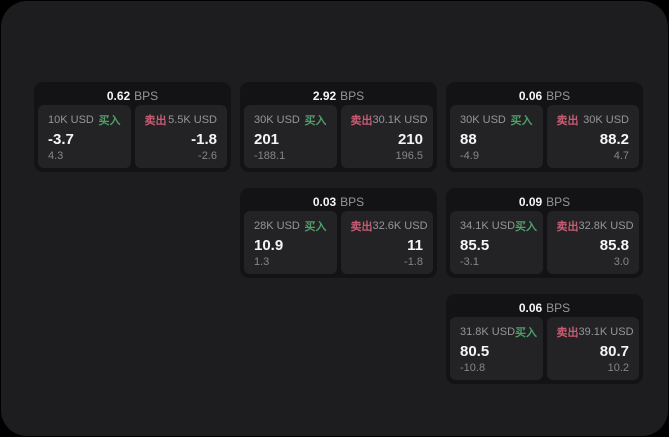  I want to click on sell-delta: -1.8, so click(413, 262).